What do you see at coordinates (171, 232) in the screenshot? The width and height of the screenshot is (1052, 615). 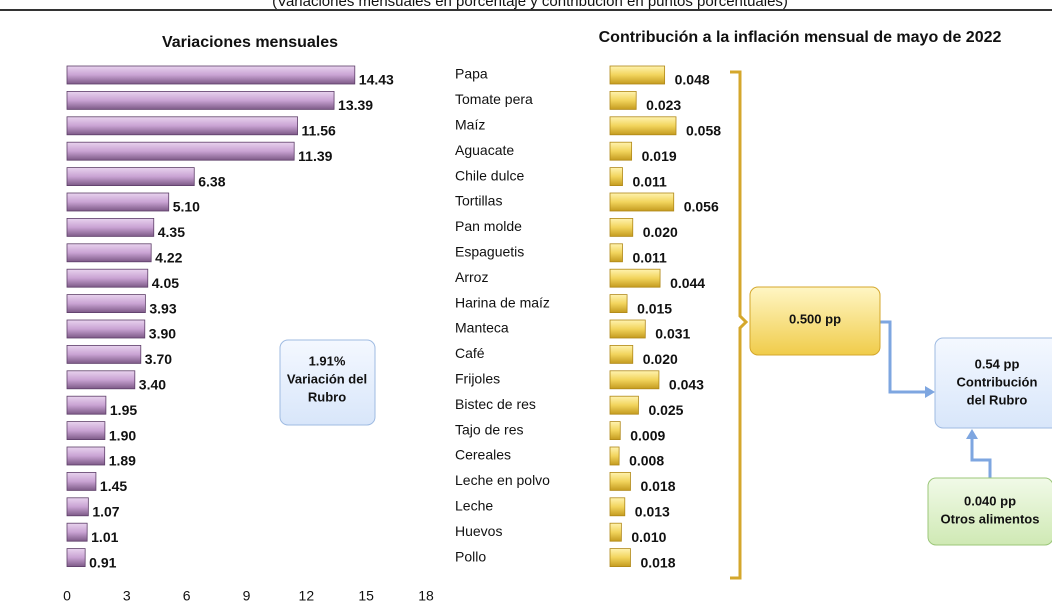 I see `value-label: 4.35` at bounding box center [171, 232].